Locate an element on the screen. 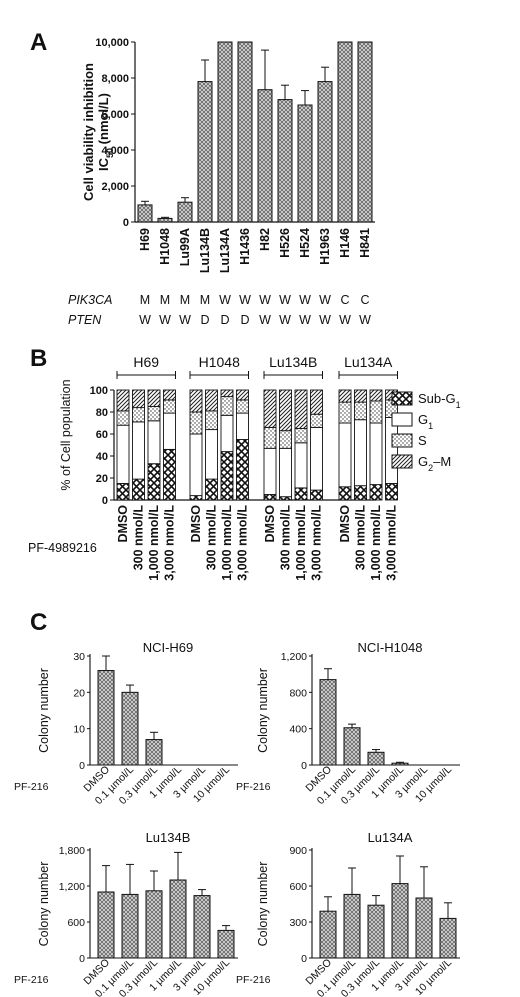 This screenshot has width=520, height=997. a-x-tick-label: H69 is located at coordinates (145, 239).